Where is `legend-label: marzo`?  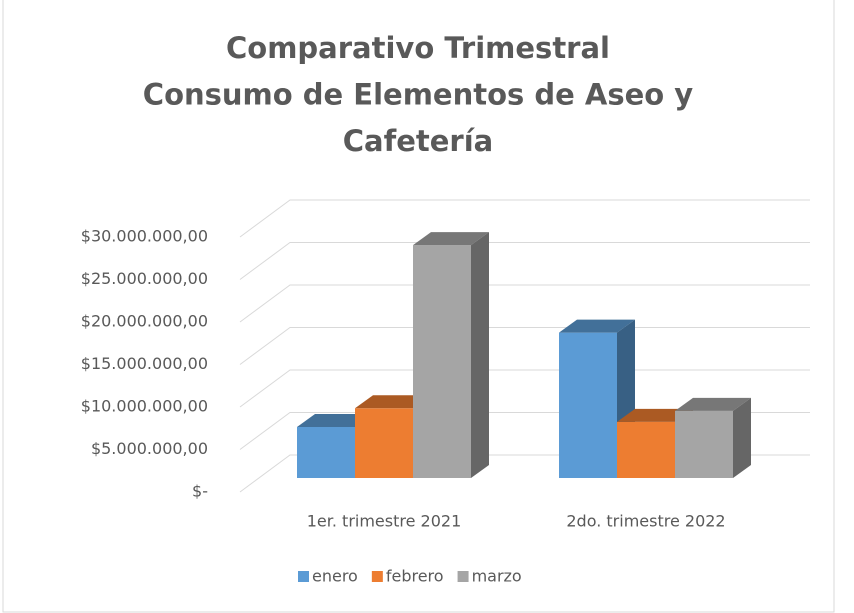
legend-label: marzo is located at coordinates (497, 576).